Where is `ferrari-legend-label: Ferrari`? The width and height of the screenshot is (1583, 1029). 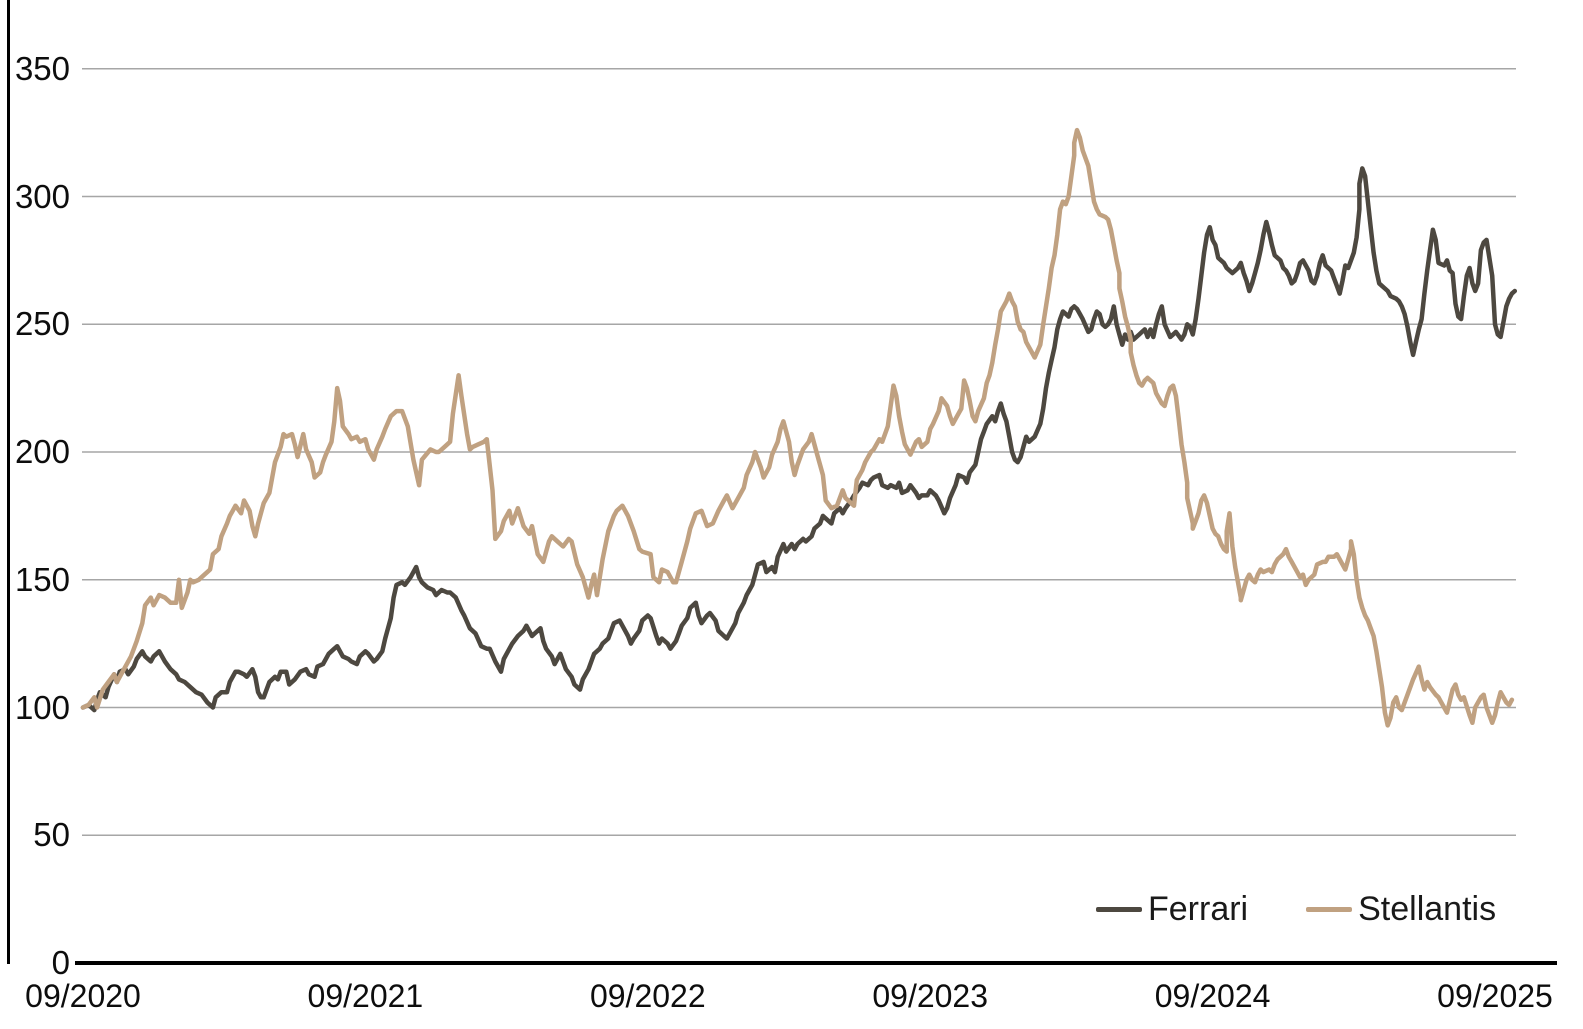
ferrari-legend-label: Ferrari is located at coordinates (1198, 909).